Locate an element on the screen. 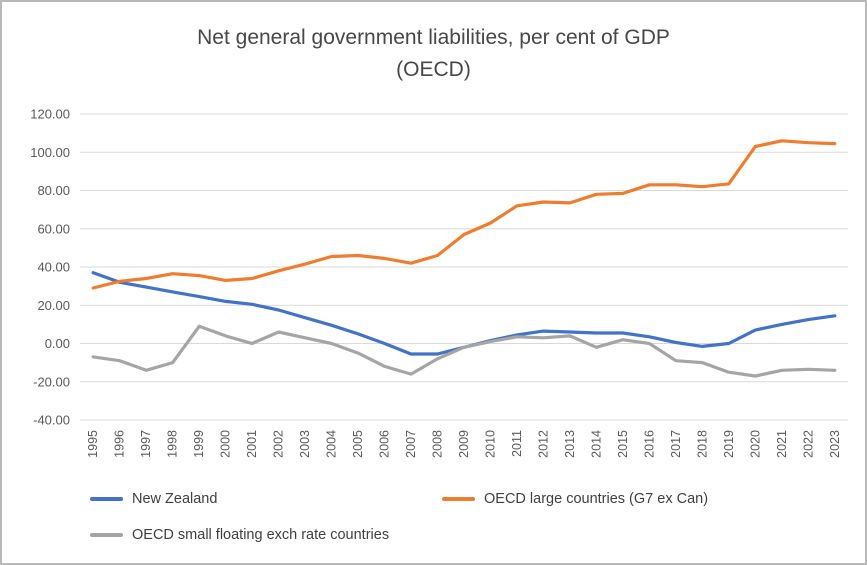 This screenshot has width=867, height=565. x-axis-tick-label: 2015 is located at coordinates (623, 444).